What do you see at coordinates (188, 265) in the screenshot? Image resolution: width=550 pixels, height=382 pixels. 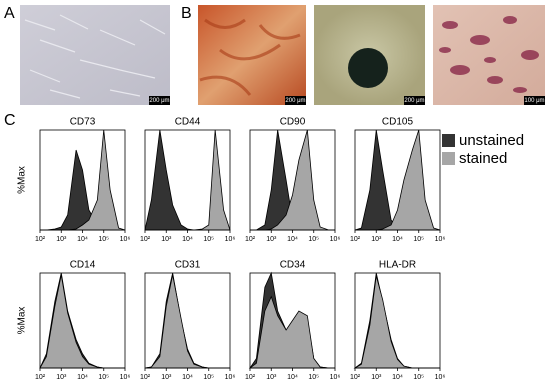 I see `chart-title: CD31` at bounding box center [188, 265].